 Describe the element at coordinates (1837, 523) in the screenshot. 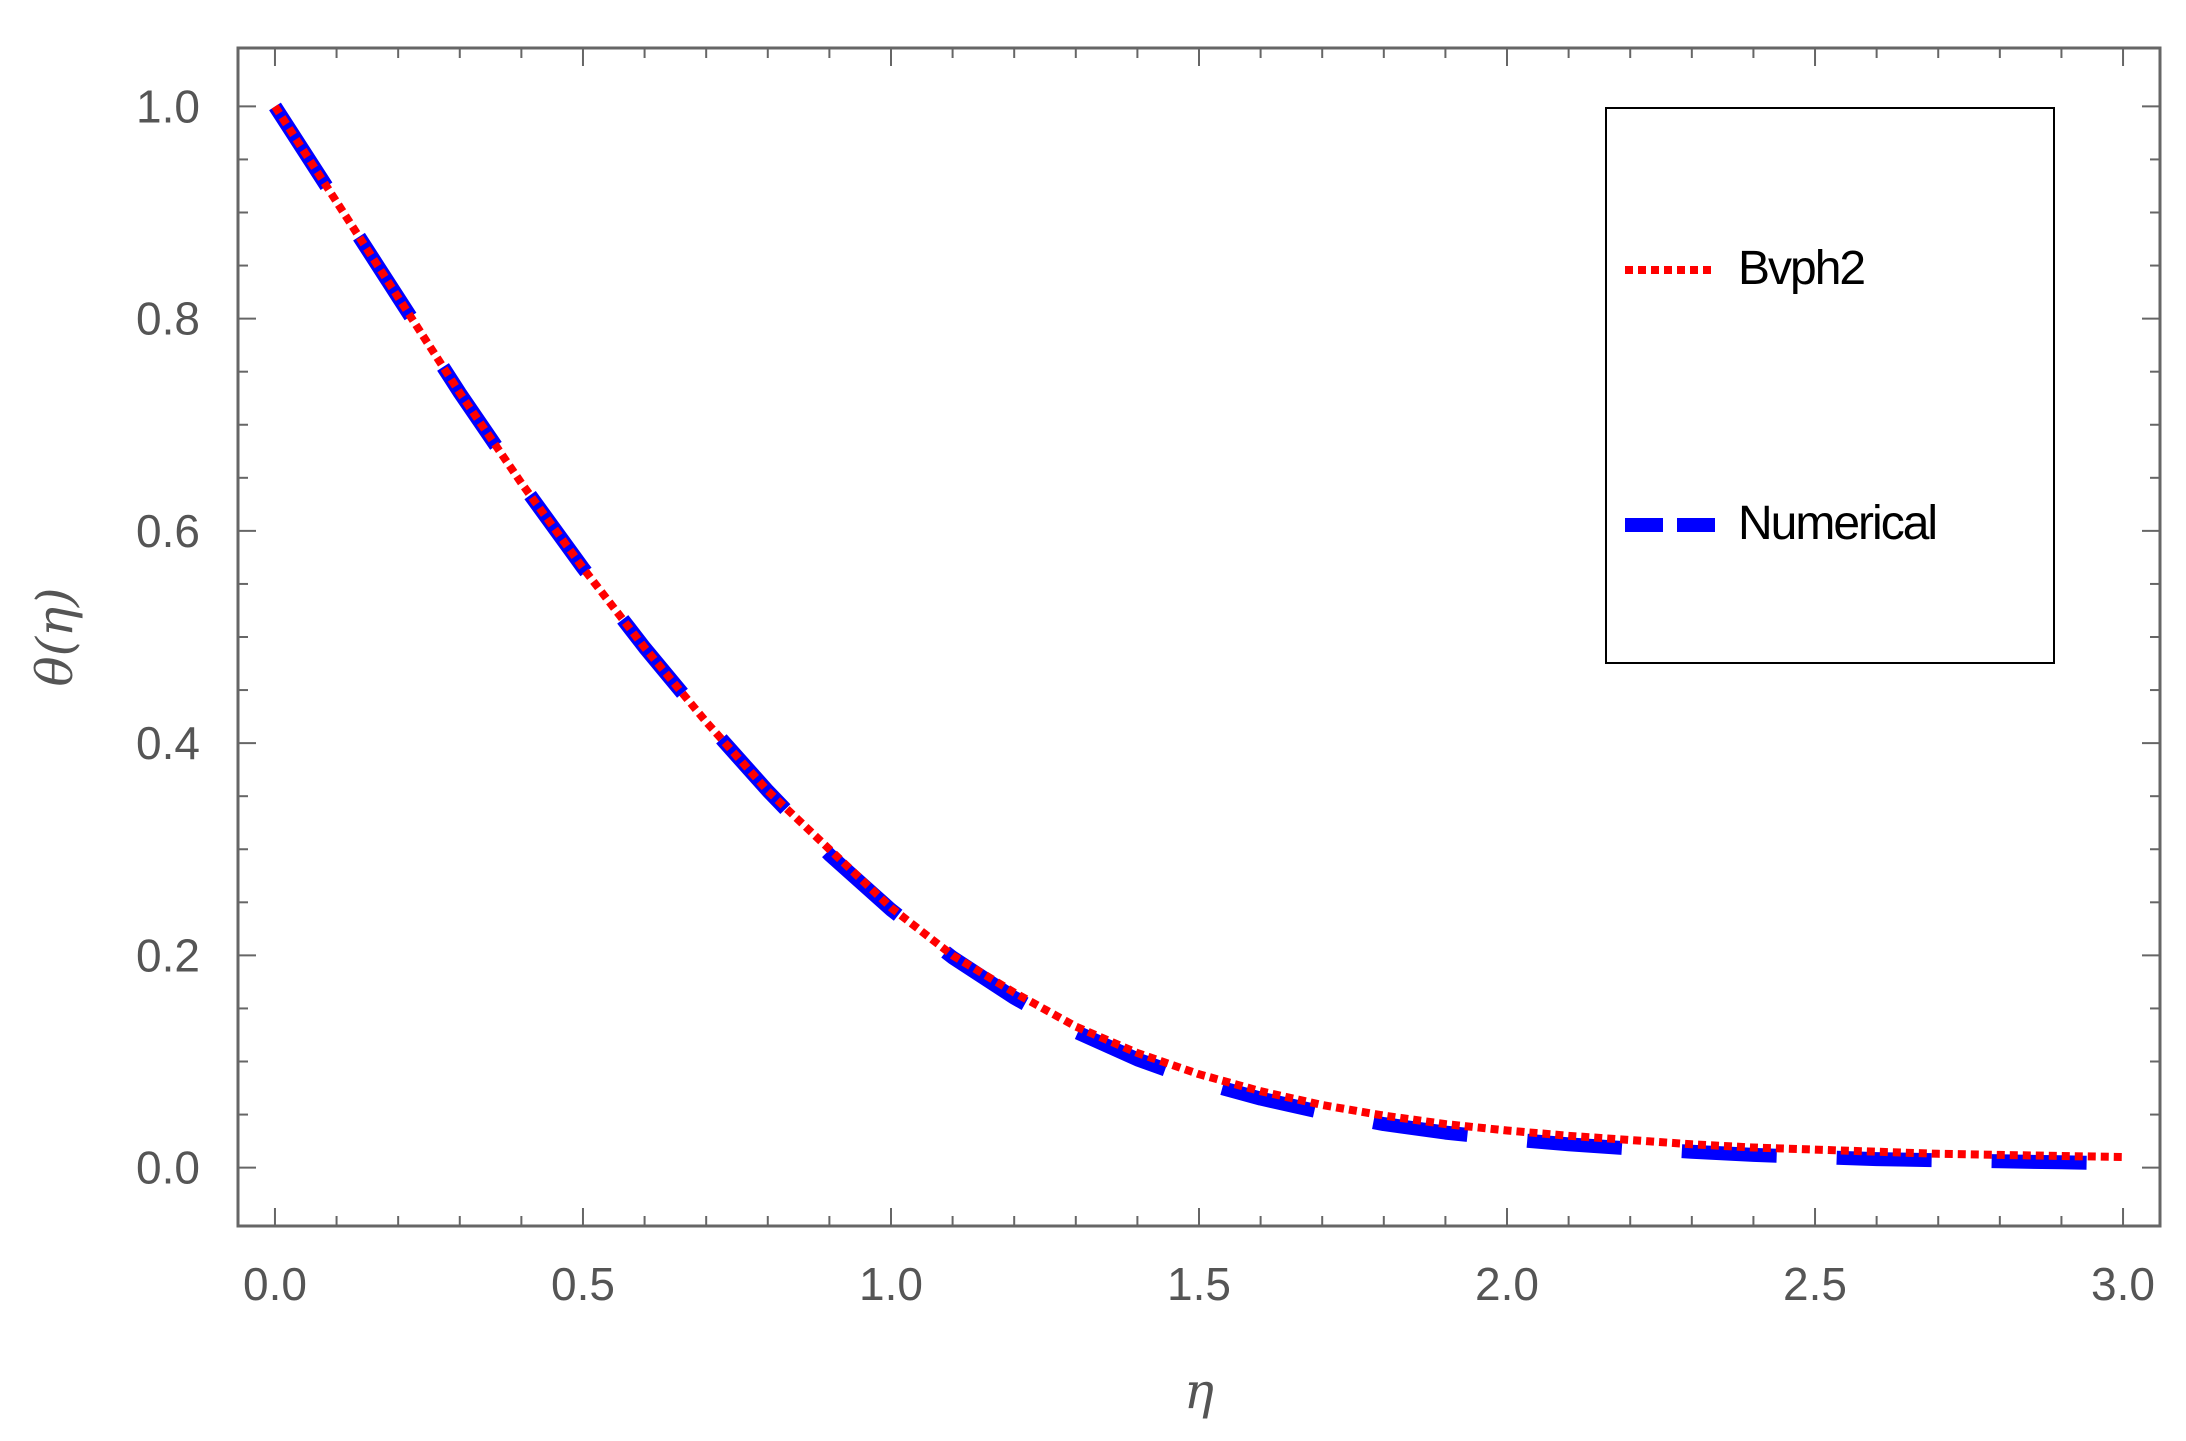

I see `legend-label-numerical: Numerical` at that location.